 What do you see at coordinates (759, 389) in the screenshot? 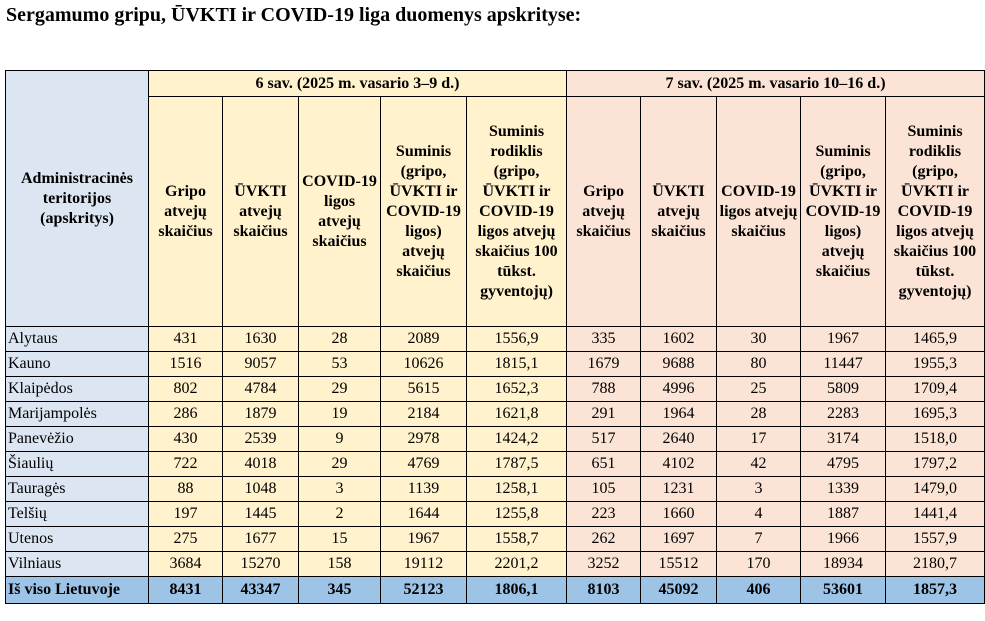
I see `value-cell: 25` at bounding box center [759, 389].